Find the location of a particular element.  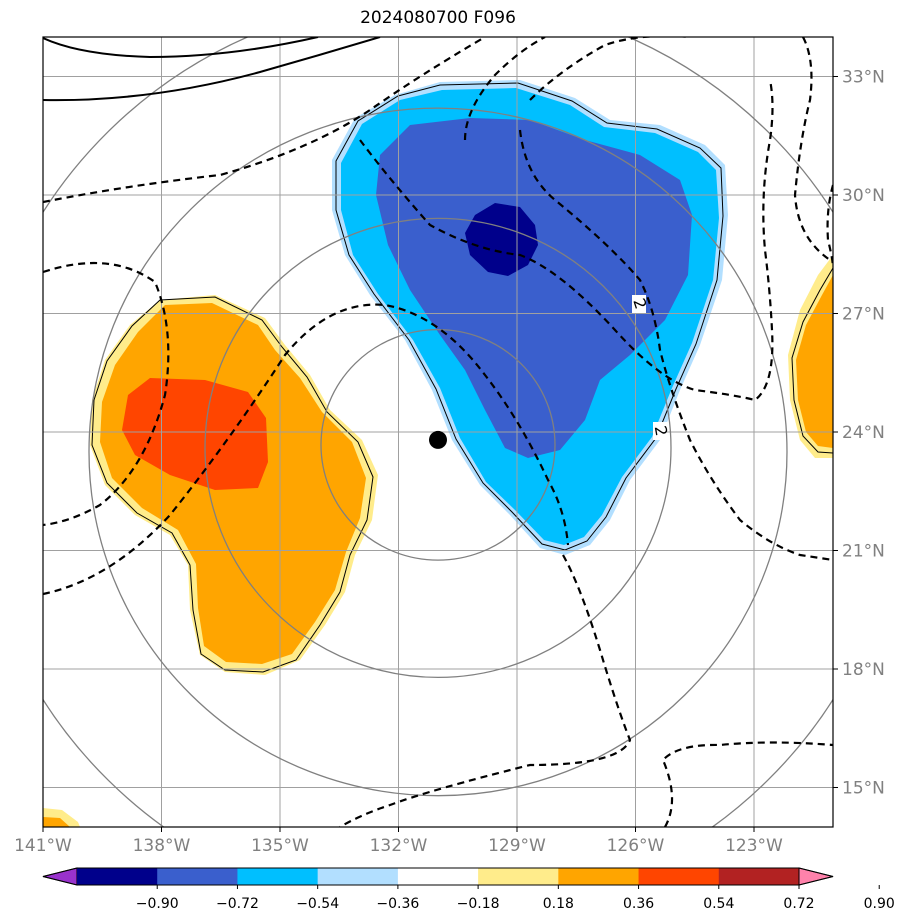

lat-tick-label: 24°N is located at coordinates (863, 433).